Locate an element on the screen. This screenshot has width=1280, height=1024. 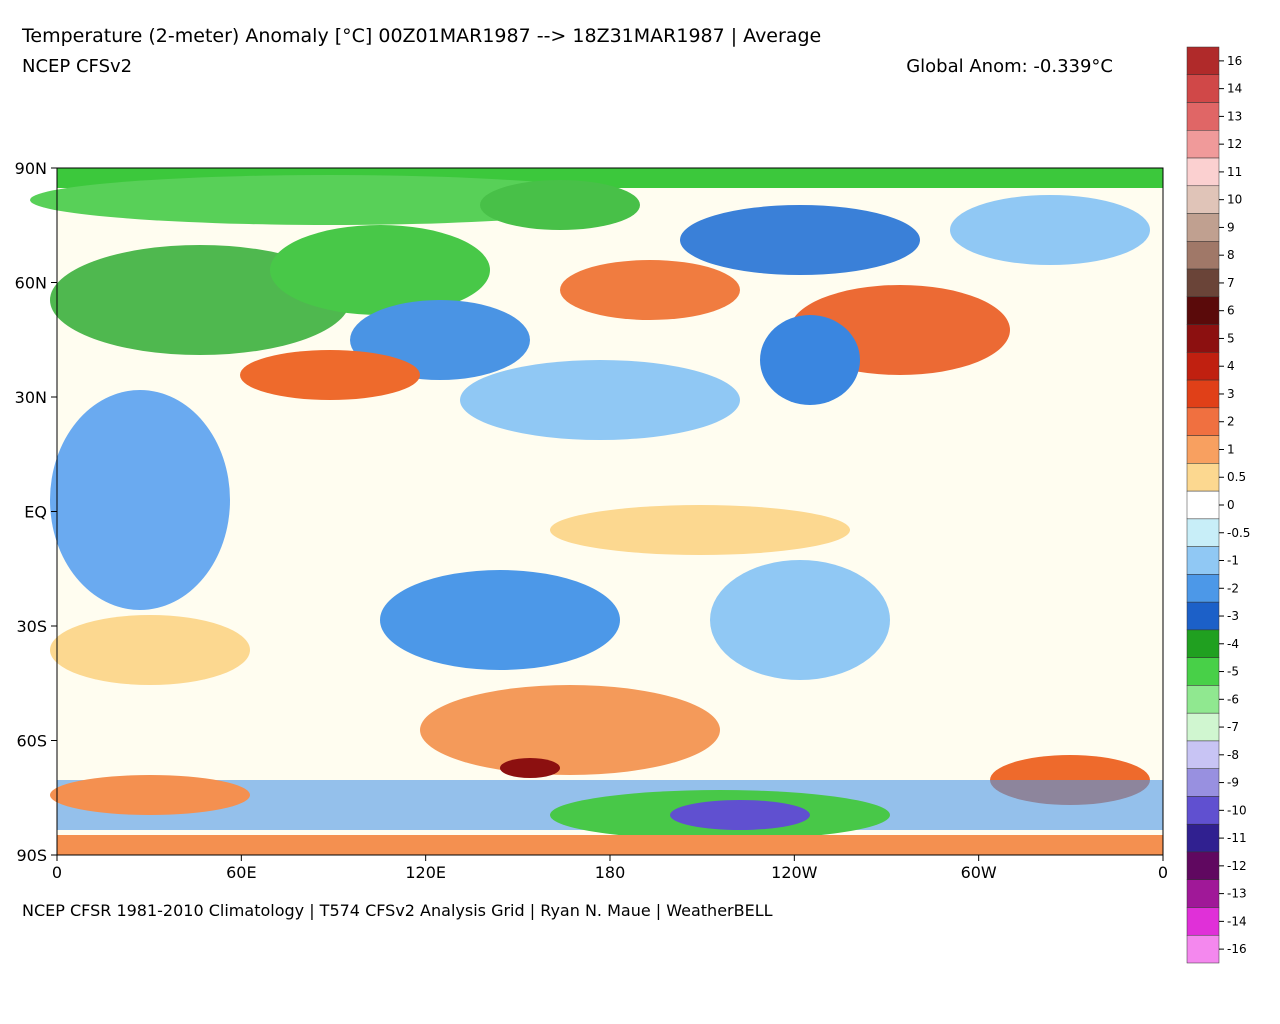
colorbar-label: -7 is located at coordinates (1233, 727).